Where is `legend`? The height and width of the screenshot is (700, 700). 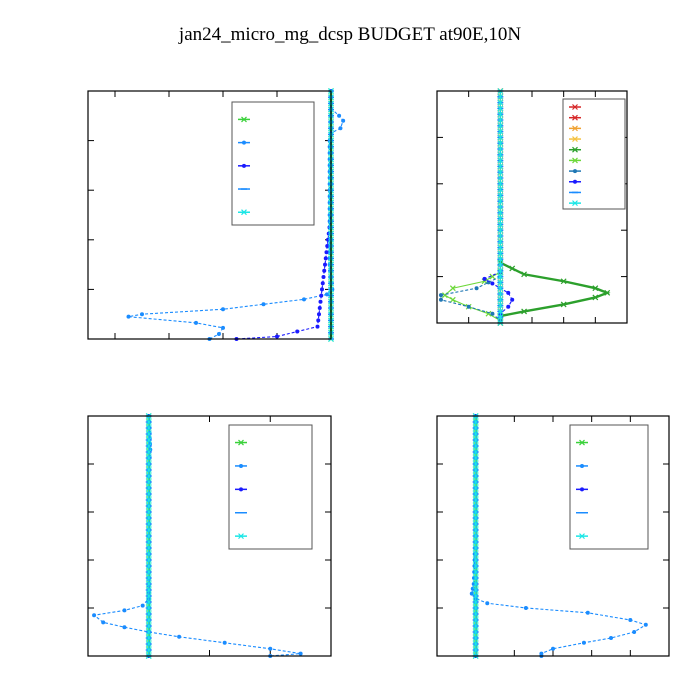
legend is located at coordinates (609, 487).